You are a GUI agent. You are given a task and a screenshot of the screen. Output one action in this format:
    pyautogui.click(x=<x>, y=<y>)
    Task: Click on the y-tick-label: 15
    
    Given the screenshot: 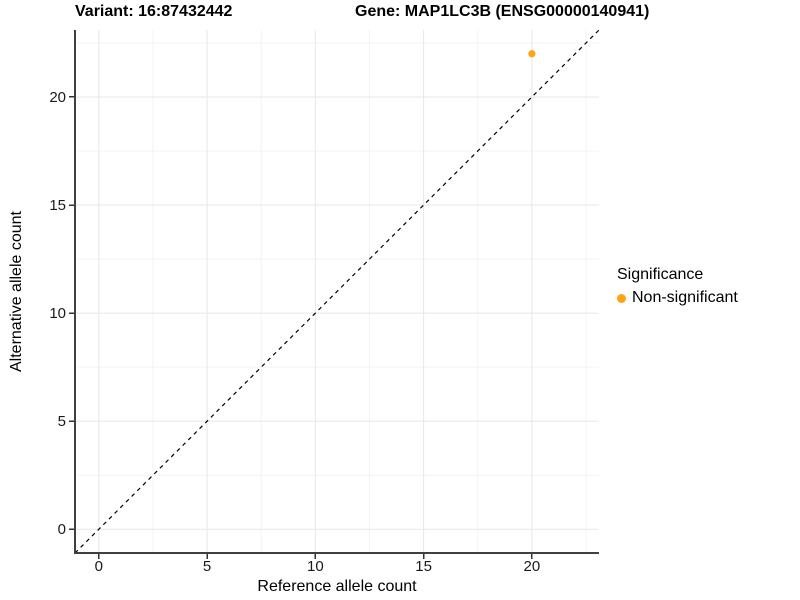 What is the action you would take?
    pyautogui.click(x=57, y=205)
    